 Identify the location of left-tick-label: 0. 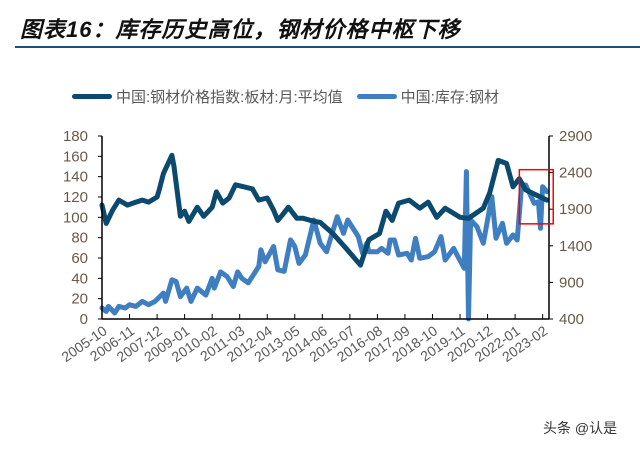
(84, 319).